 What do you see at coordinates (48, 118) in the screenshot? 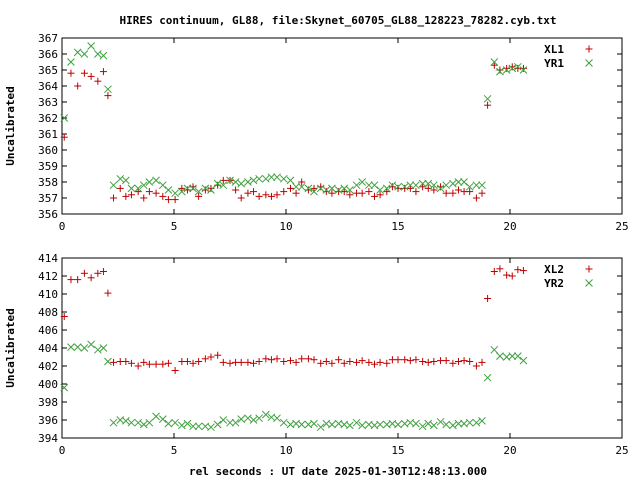
I see `y-tick-label: 362` at bounding box center [48, 118].